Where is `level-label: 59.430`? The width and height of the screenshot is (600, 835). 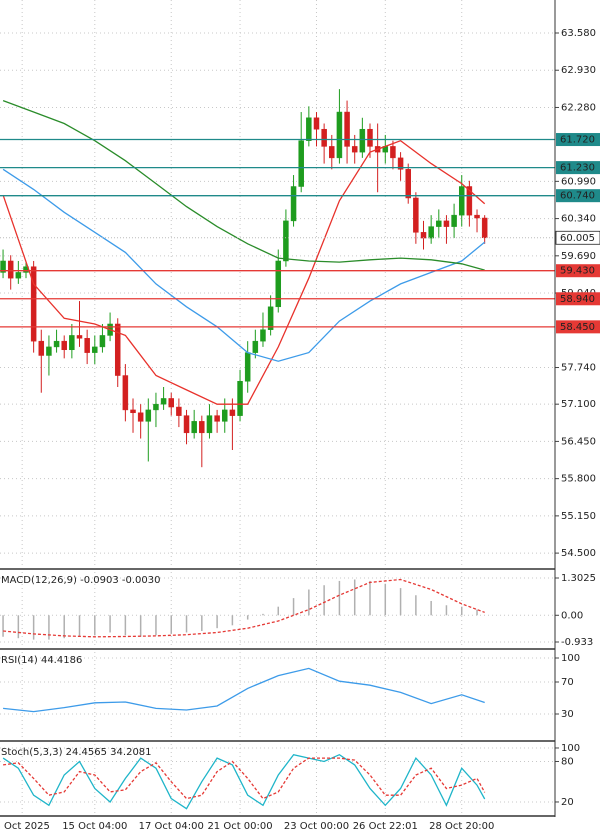 level-label: 59.430 is located at coordinates (577, 271).